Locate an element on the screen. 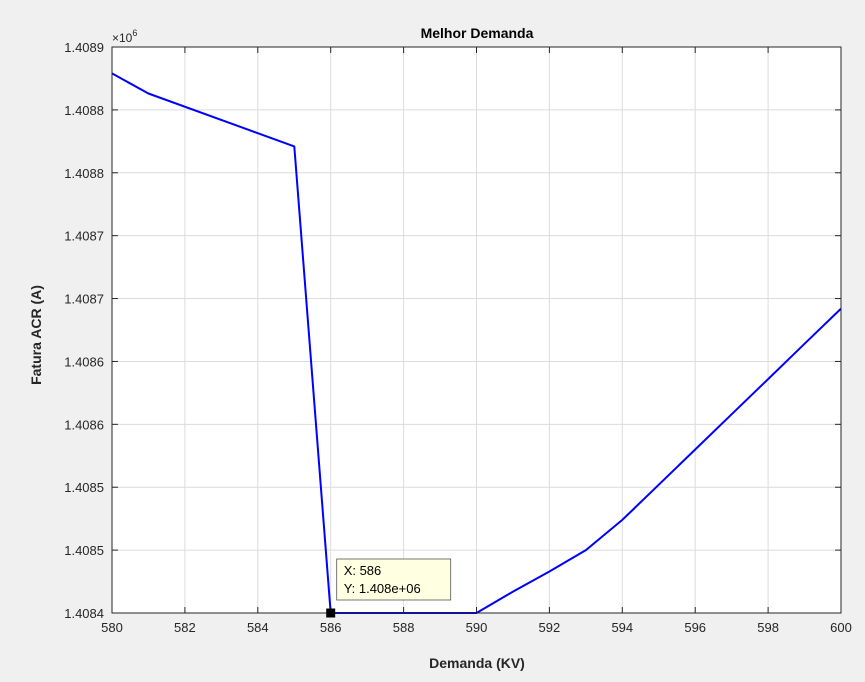 Image resolution: width=865 pixels, height=682 pixels. y-axis-exponent: ×10⁶ is located at coordinates (124, 36).